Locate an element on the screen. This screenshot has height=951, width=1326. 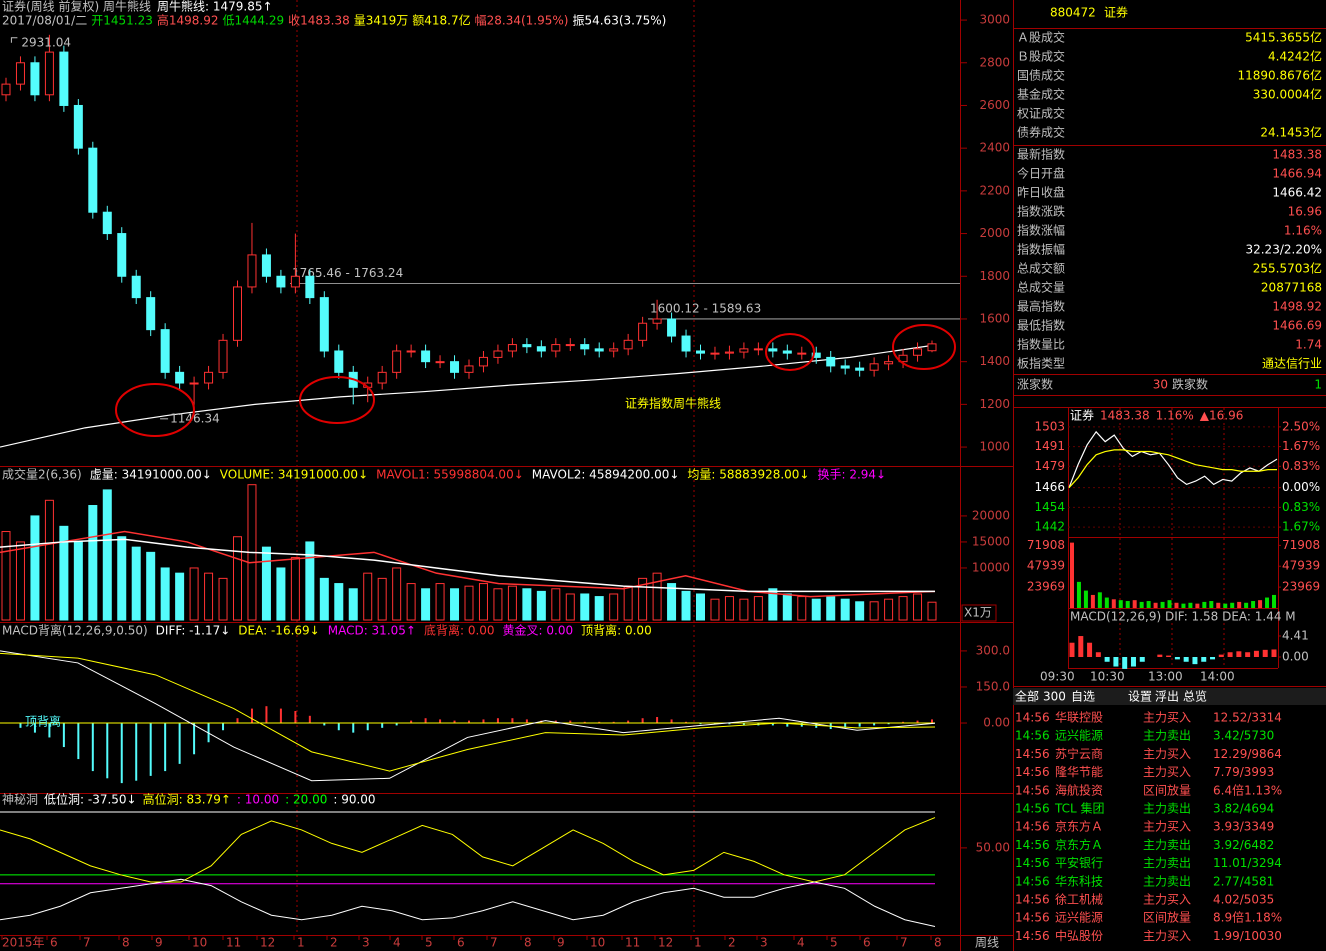
trade-value: 8.9倍1.18% is located at coordinates (1247, 917).